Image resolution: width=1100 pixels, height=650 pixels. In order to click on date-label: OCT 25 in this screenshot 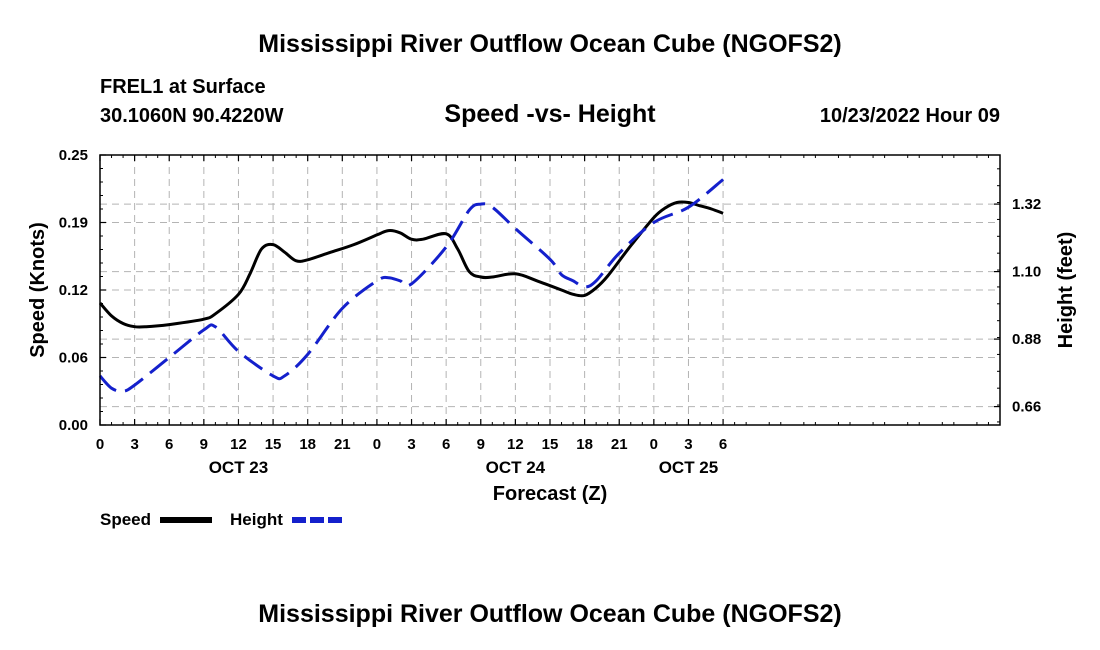, I will do `click(689, 467)`.